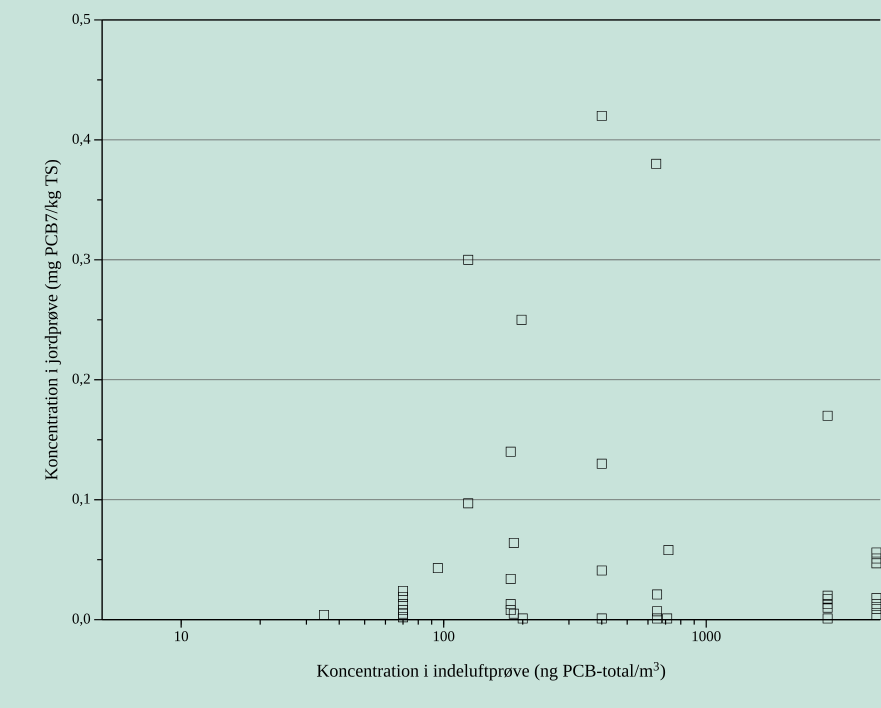 This screenshot has height=708, width=881. What do you see at coordinates (81, 20) in the screenshot?
I see `y-tick-label: 0,5` at bounding box center [81, 20].